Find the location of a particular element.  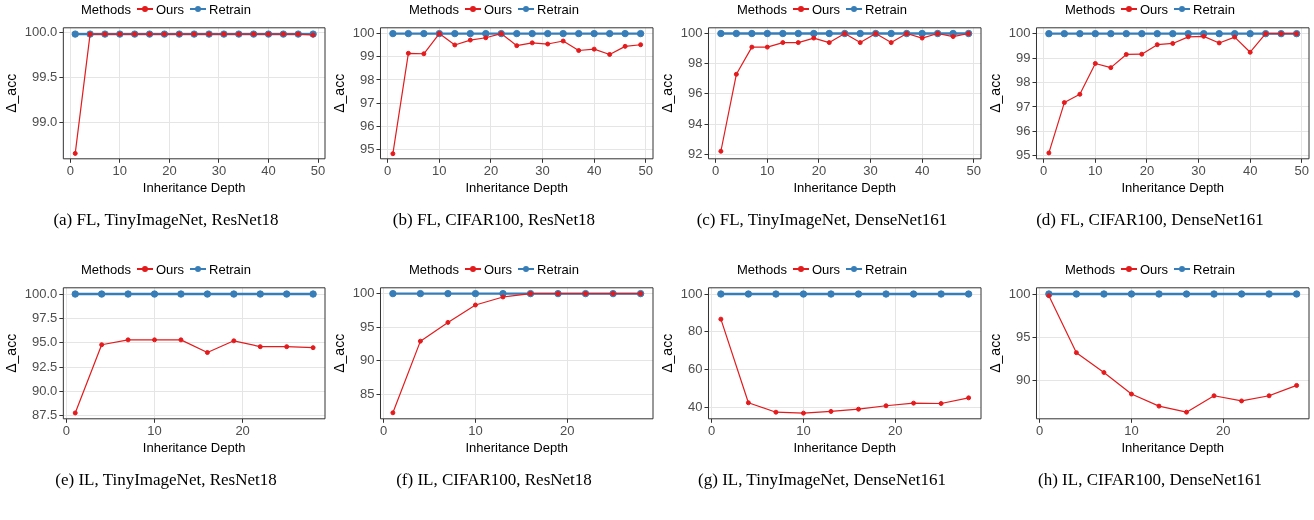

text: (c) FL, TinyImageNet, DenseNet161 is located at coordinates (822, 220).